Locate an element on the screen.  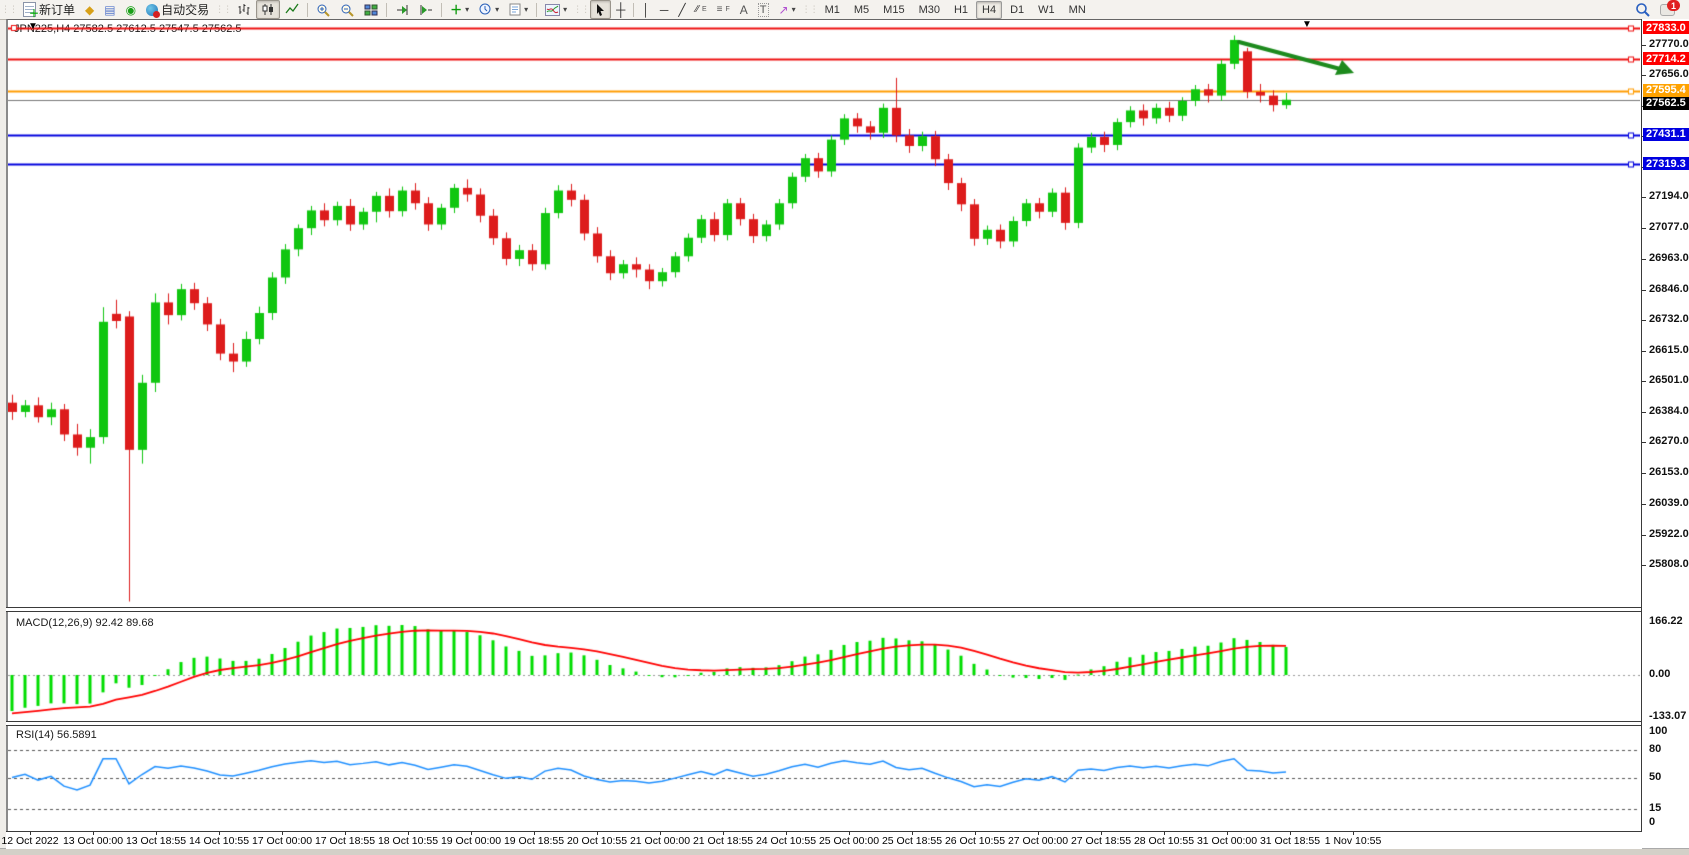
channel-sub-label: E is located at coordinates (704, 9).